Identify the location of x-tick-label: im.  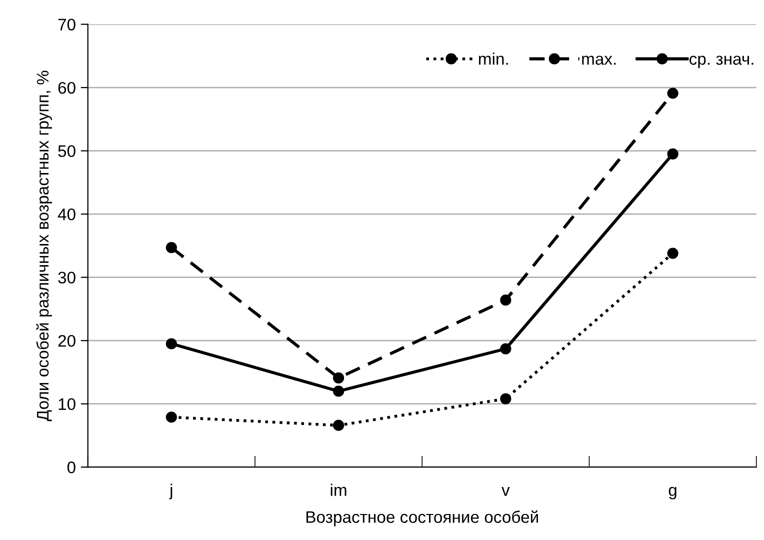
(338, 490).